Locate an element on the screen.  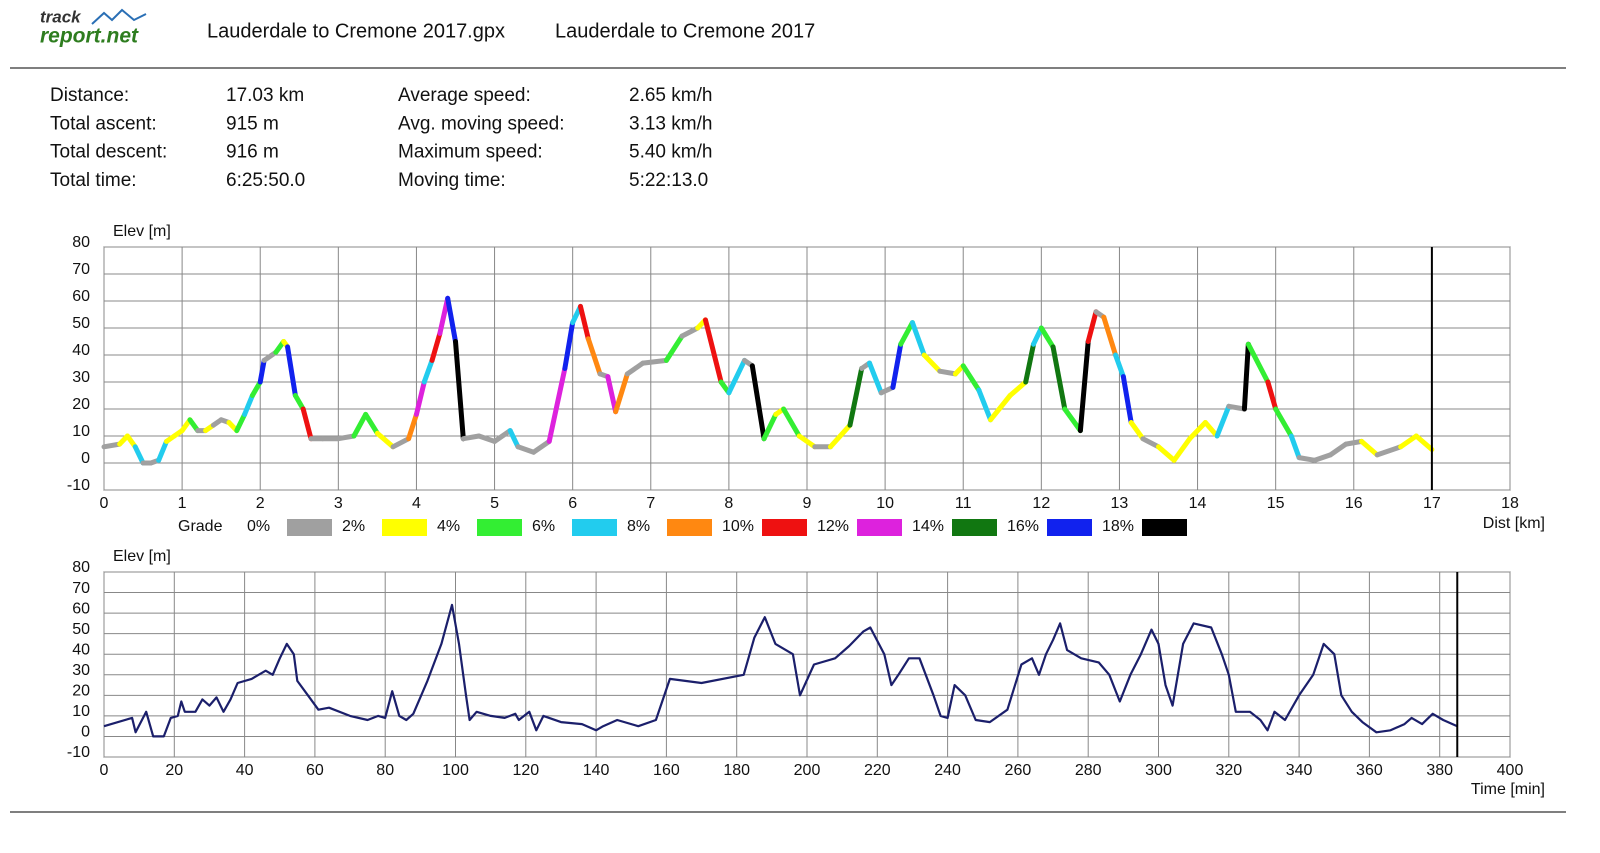
legend-label: 4% is located at coordinates (448, 526).